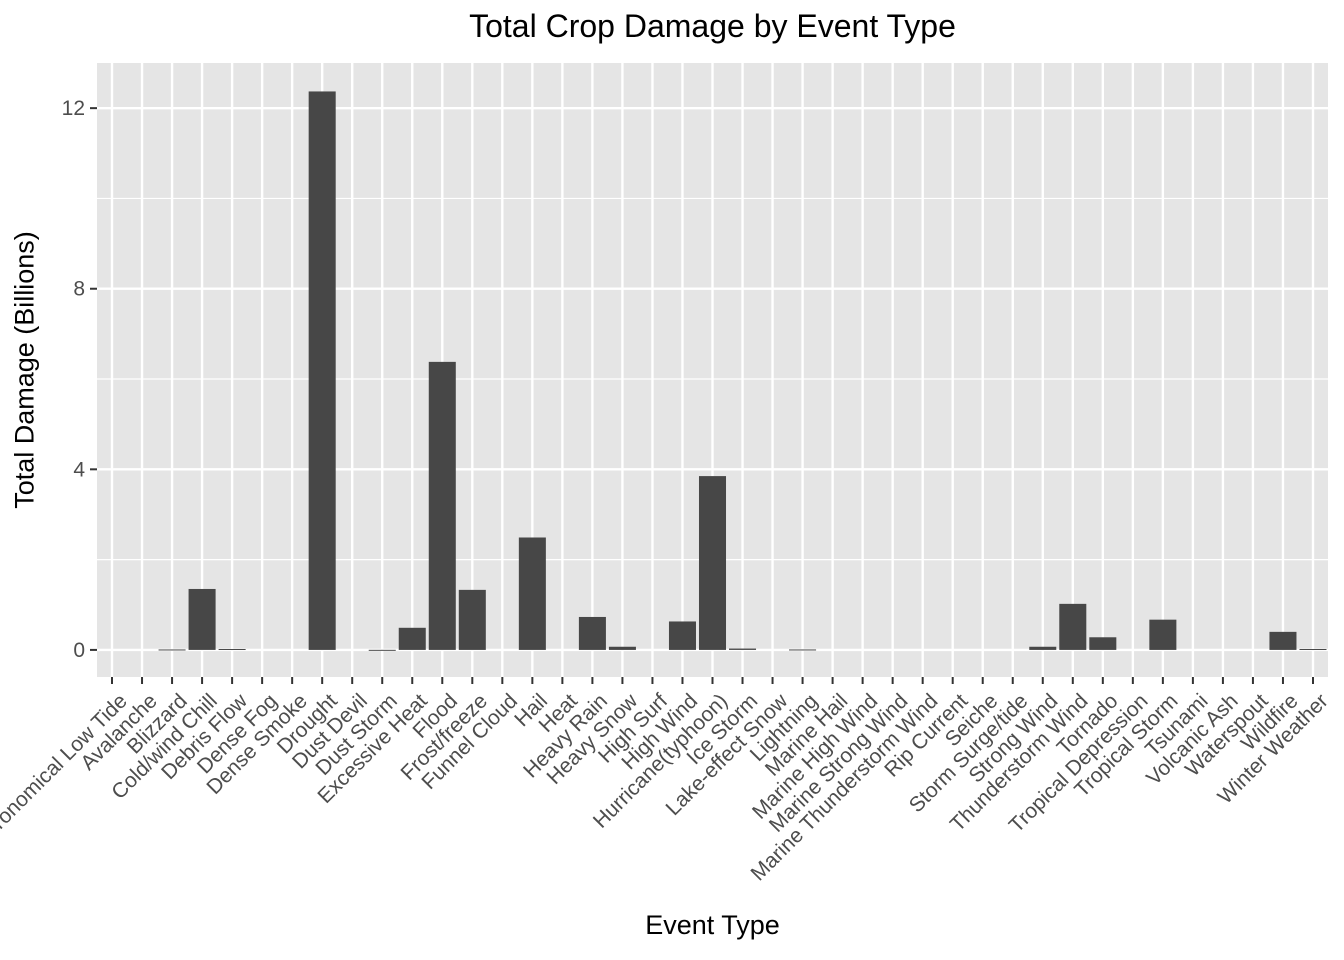 The width and height of the screenshot is (1344, 960). What do you see at coordinates (79, 469) in the screenshot?
I see `y-tick-label: 4` at bounding box center [79, 469].